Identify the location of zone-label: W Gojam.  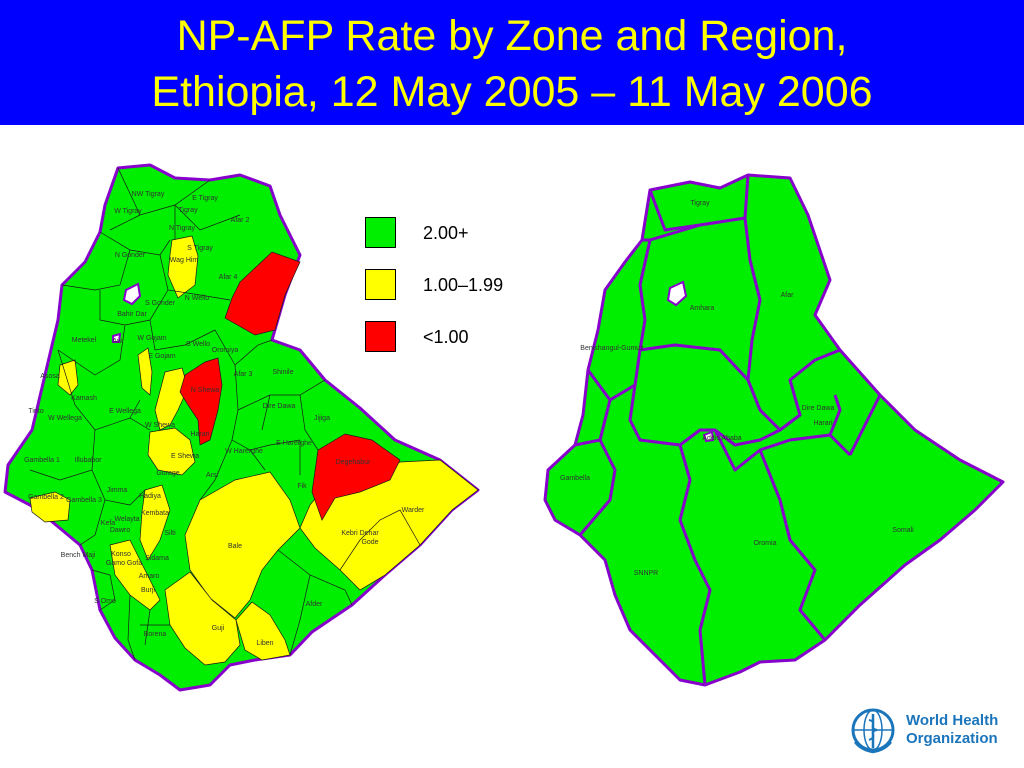
(151, 338).